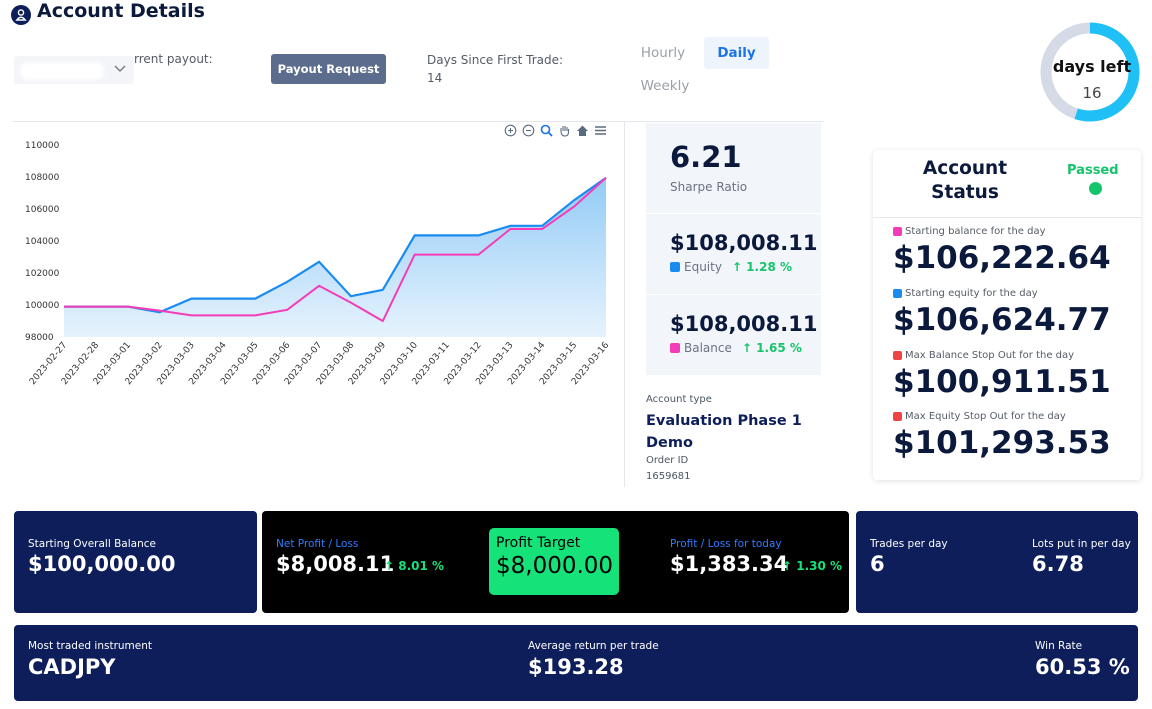  I want to click on page-title: Account Details, so click(121, 11).